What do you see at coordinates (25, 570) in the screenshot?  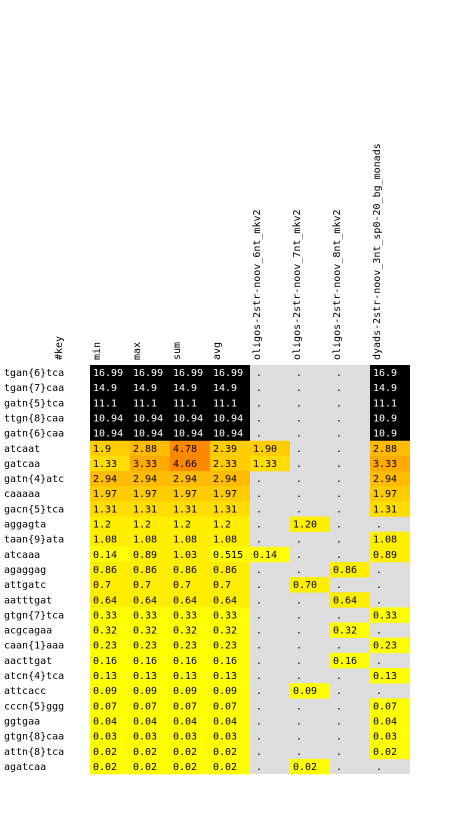 I see `row-key: agaggag` at bounding box center [25, 570].